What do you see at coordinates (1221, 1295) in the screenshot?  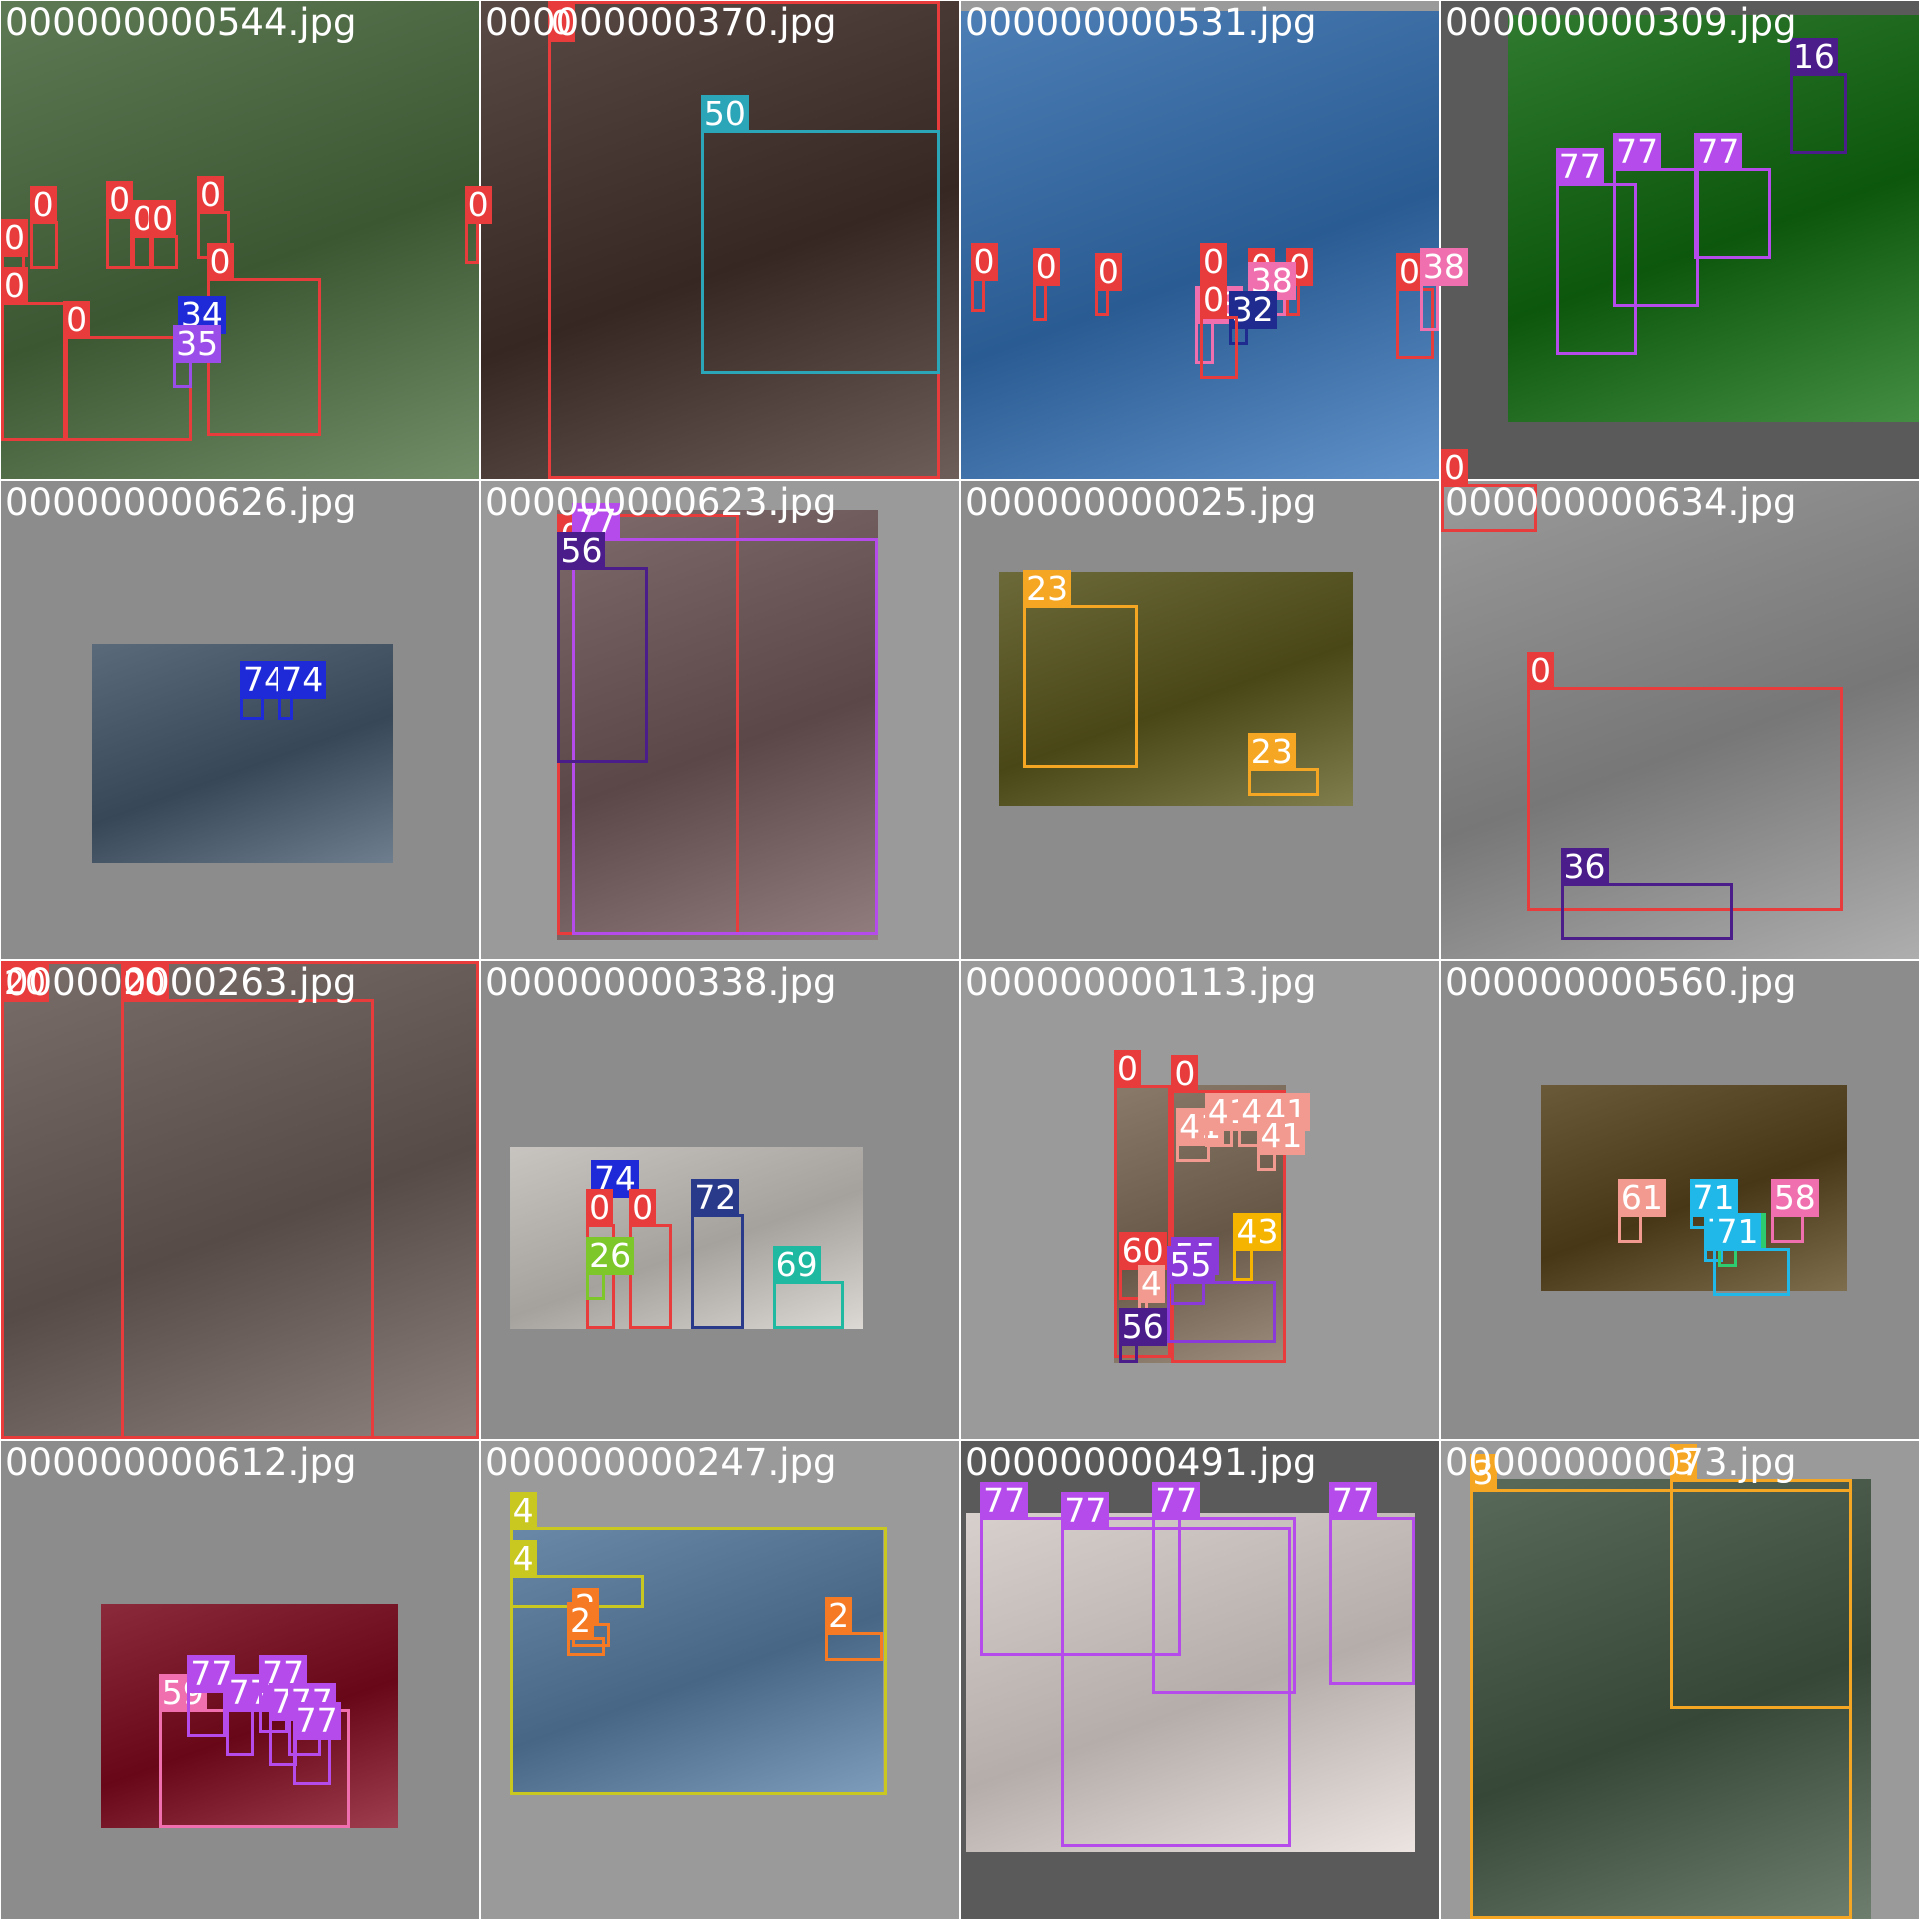 I see `bounding-box: 55` at bounding box center [1221, 1295].